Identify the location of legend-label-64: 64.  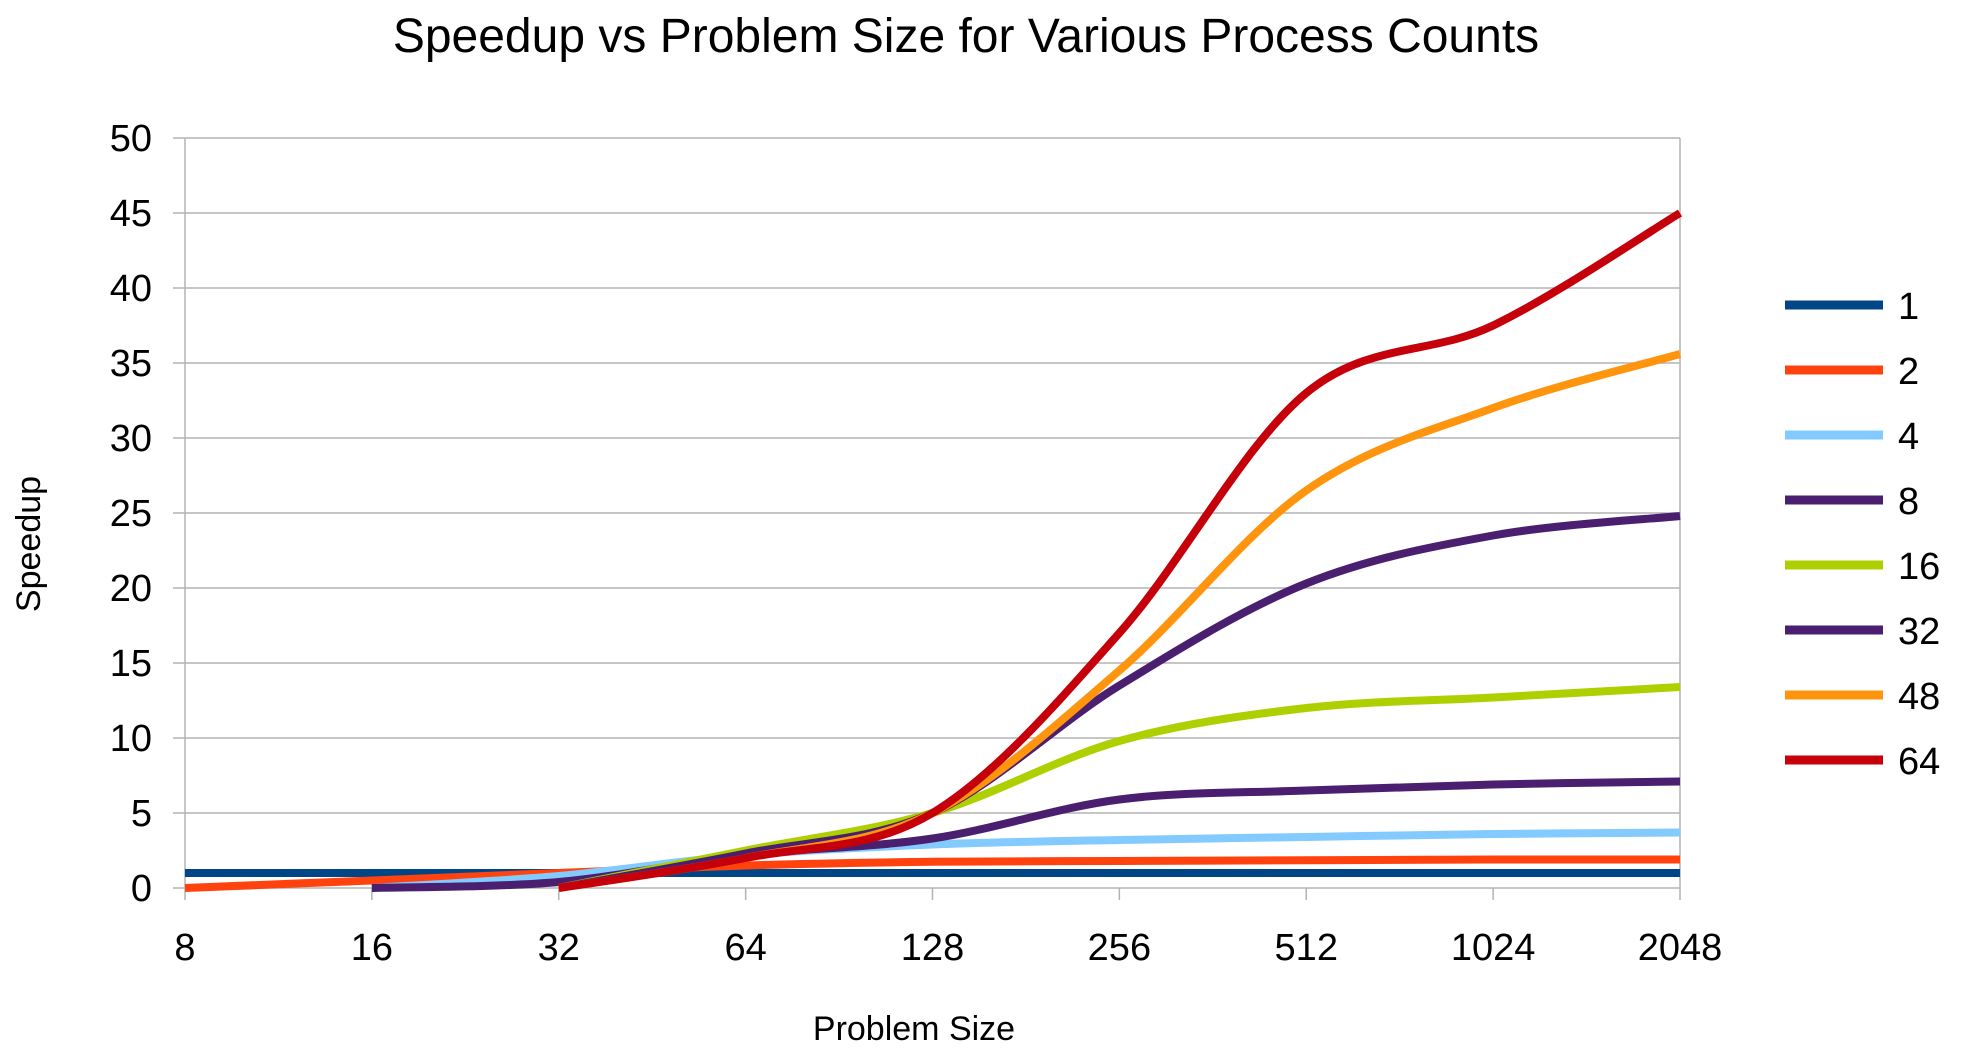
(1919, 762).